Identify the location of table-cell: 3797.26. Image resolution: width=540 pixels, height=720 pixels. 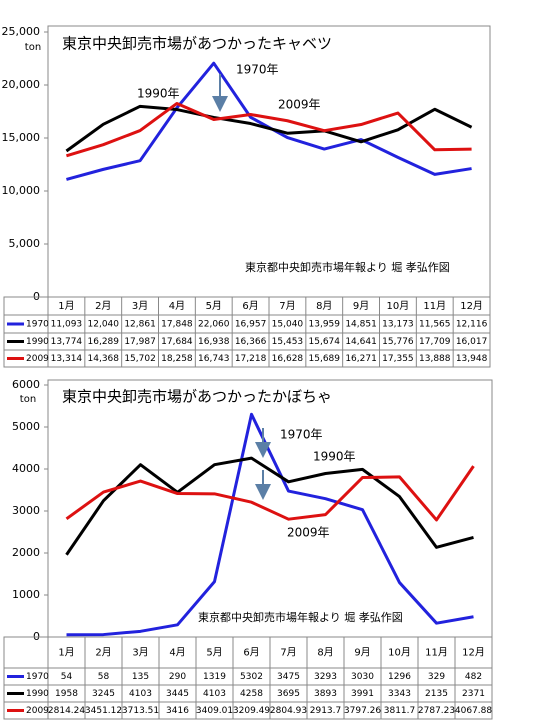
(362, 711).